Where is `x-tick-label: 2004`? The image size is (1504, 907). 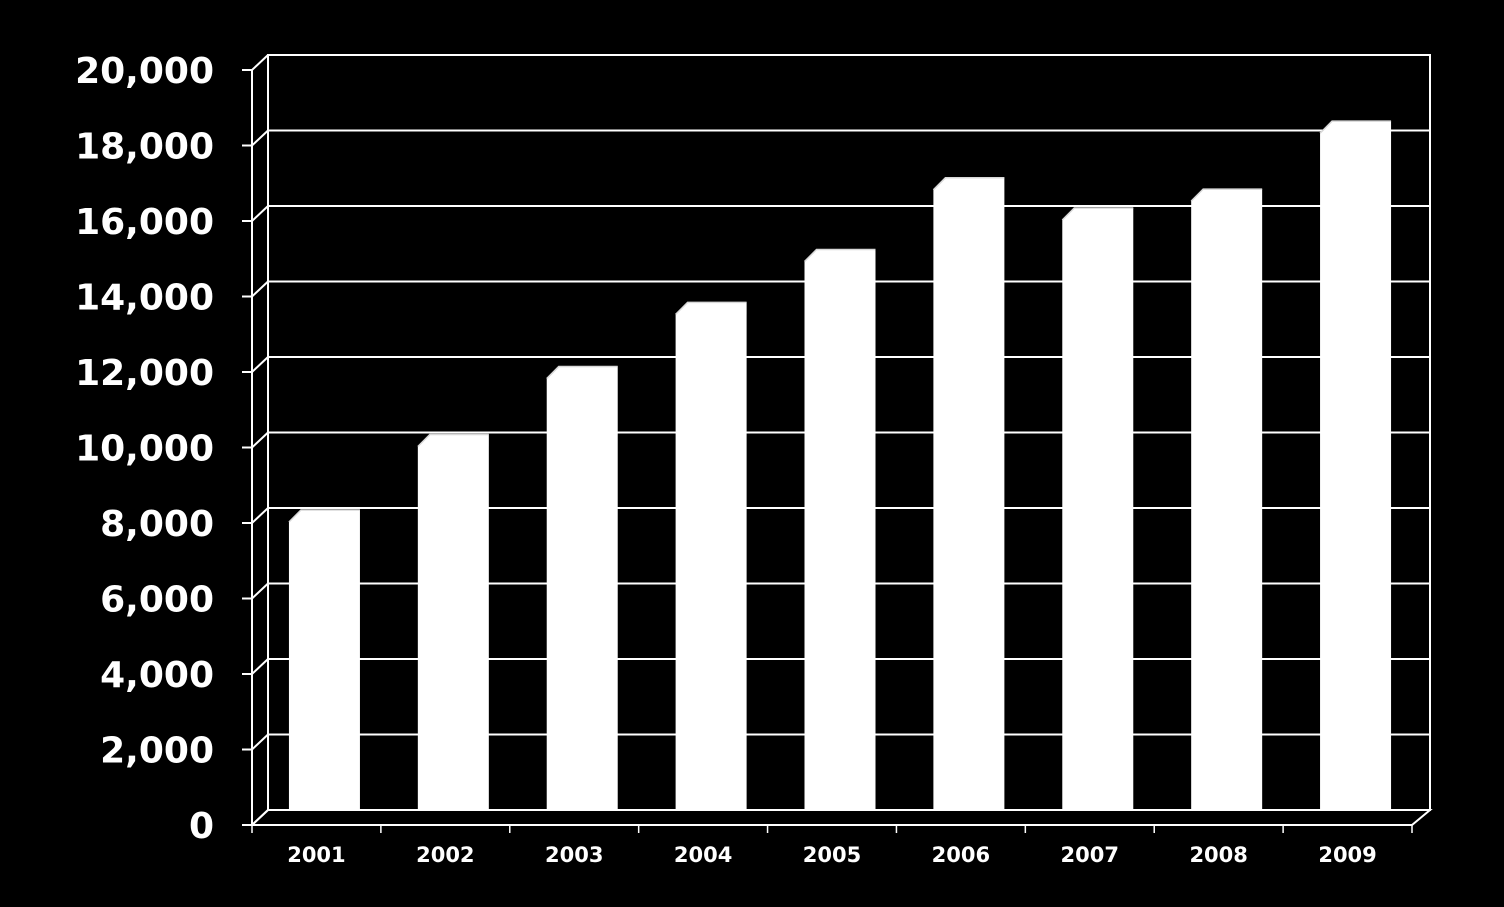
x-tick-label: 2004 is located at coordinates (703, 855).